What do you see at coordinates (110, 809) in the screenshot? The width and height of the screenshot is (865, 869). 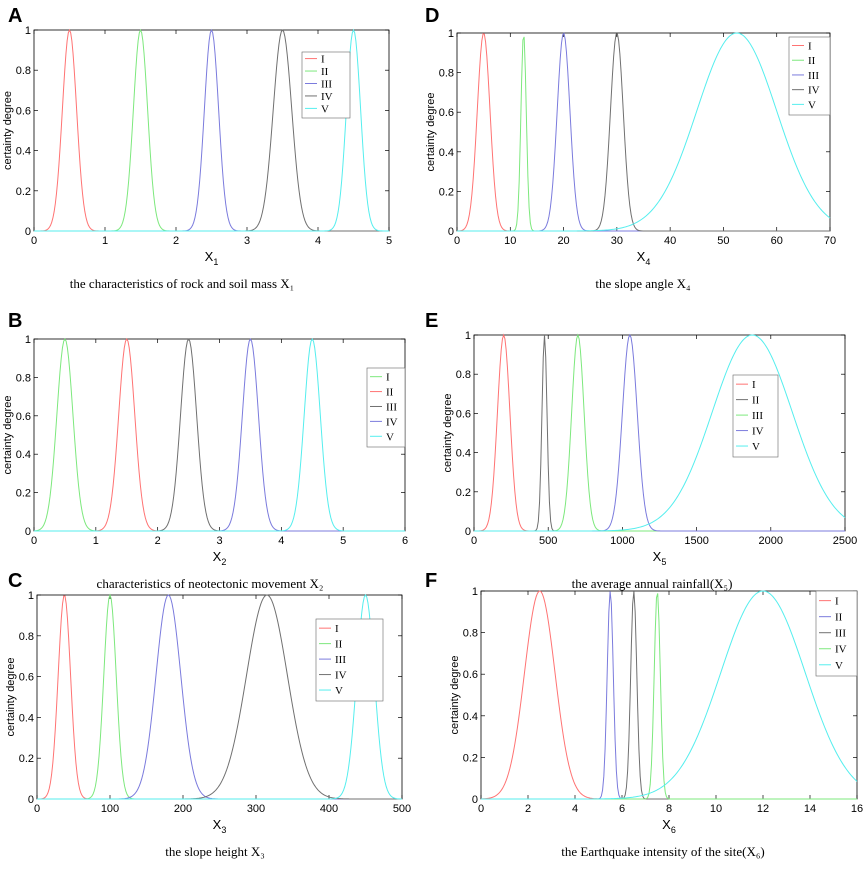 I see `x-tick-label: 100` at bounding box center [110, 809].